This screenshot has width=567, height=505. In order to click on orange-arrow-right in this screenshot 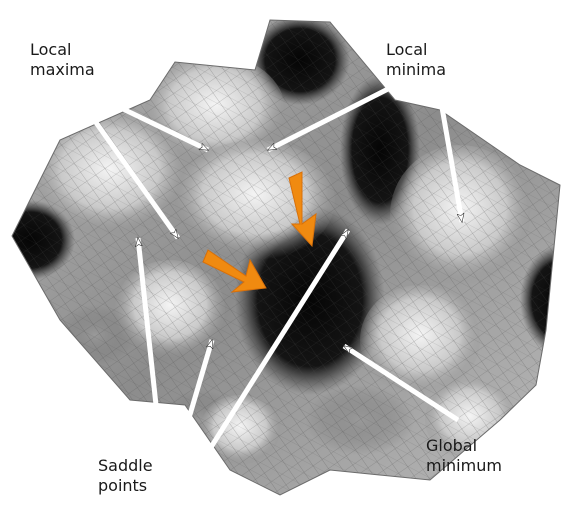, I will do `click(234, 271)`.